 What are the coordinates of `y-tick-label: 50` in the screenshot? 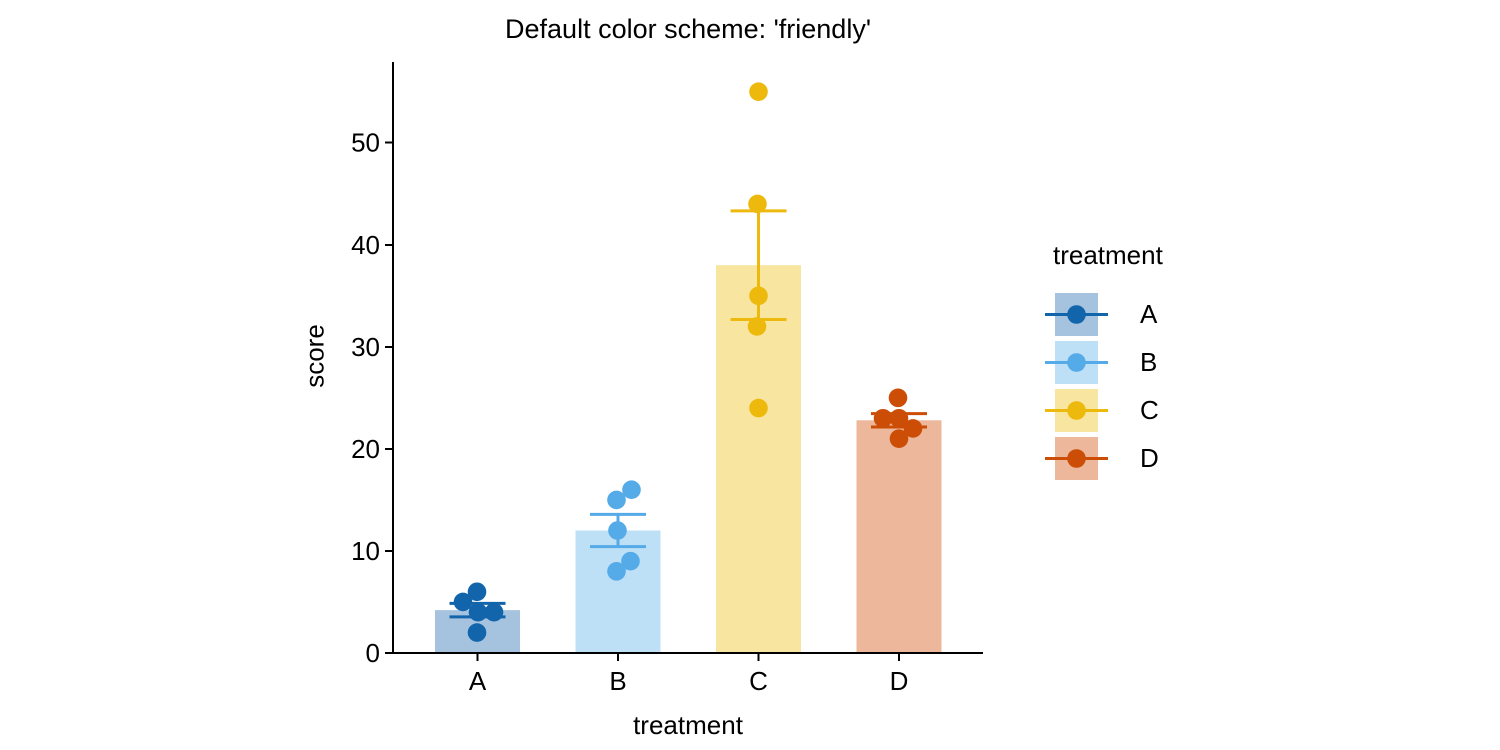 It's located at (365, 143).